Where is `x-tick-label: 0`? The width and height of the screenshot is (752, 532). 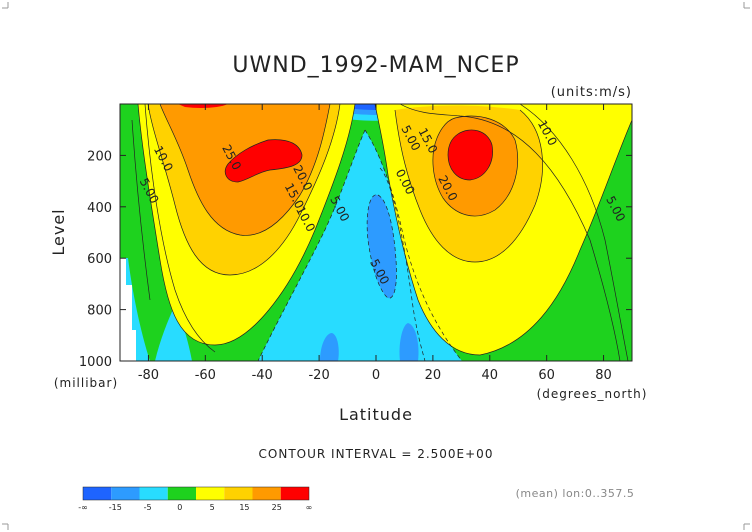 x-tick-label: 0 is located at coordinates (376, 375).